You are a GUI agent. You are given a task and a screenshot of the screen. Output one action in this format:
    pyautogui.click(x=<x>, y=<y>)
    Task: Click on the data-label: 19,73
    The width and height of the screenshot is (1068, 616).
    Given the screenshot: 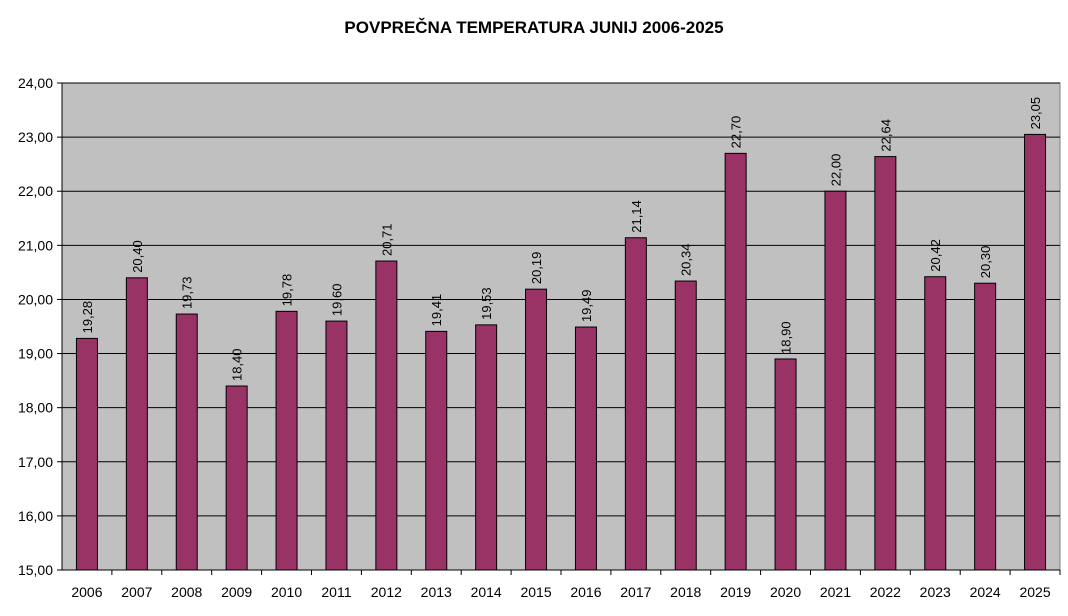 What is the action you would take?
    pyautogui.click(x=187, y=293)
    